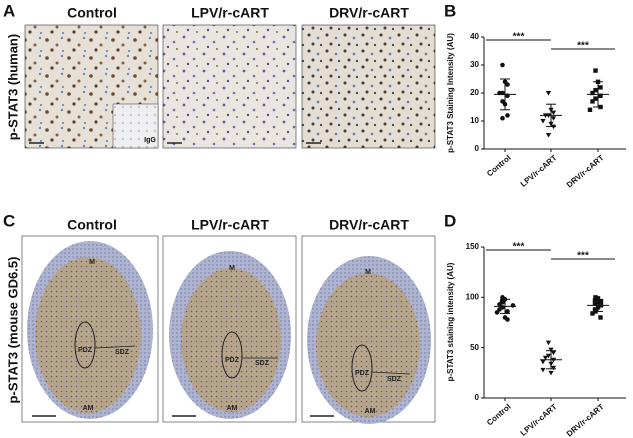 The image size is (633, 438). Describe the element at coordinates (474, 347) in the screenshot. I see `y-tick-label: 50` at that location.